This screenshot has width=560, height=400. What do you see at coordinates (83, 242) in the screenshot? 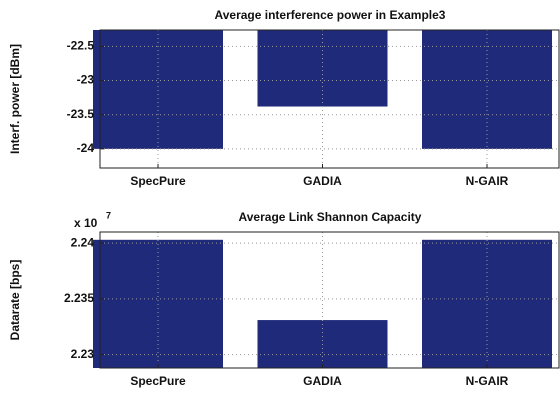
I see `y-tick-label: 2.24` at bounding box center [83, 242].